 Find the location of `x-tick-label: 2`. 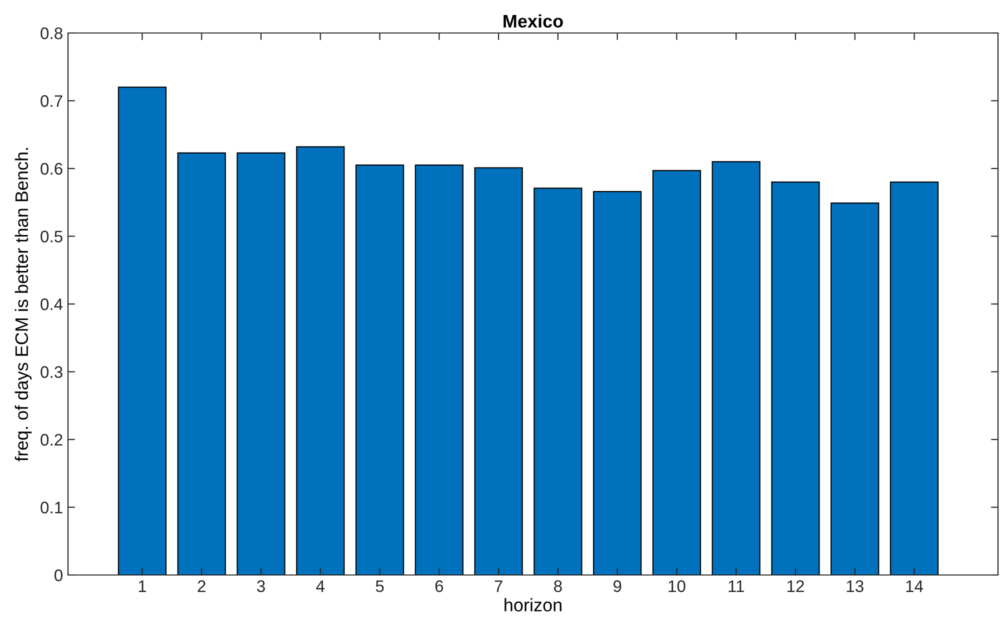

x-tick-label: 2 is located at coordinates (202, 586).